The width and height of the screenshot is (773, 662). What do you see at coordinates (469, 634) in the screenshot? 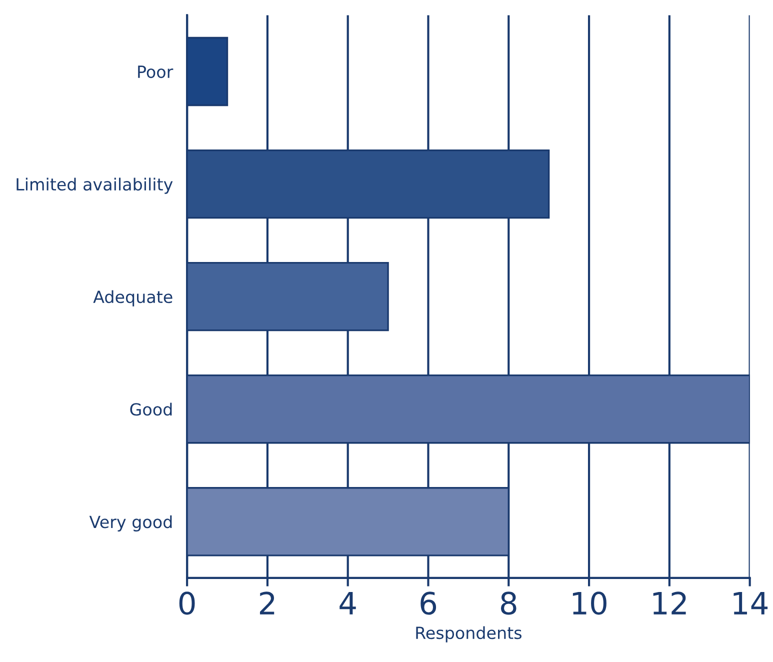
I see `x-axis-title: Respondents` at bounding box center [469, 634].